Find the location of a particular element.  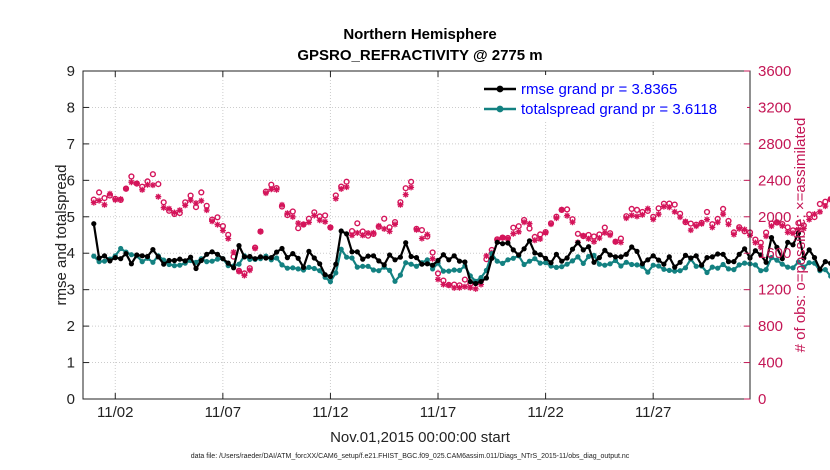

right-axis-tick-labels: 0 400 800 1200 1600 2000 2400 2800 3200 3600 is located at coordinates (774, 235).